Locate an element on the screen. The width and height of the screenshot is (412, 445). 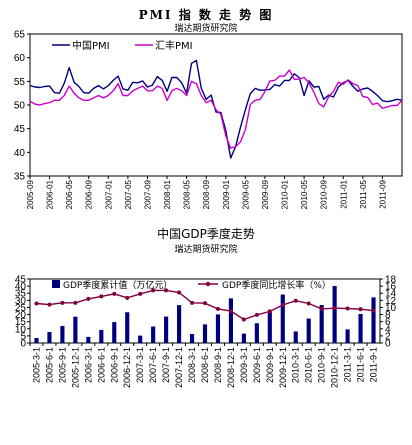
gdp-x-tick-label: 2011-6-1 is located at coordinates (361, 364).